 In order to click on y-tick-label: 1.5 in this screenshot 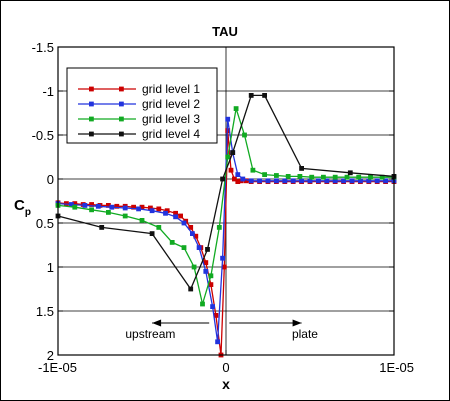, I will do `click(45, 311)`.